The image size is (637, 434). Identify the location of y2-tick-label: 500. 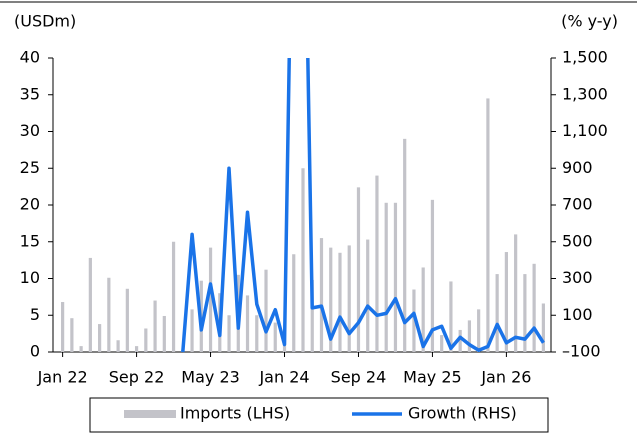
(577, 240).